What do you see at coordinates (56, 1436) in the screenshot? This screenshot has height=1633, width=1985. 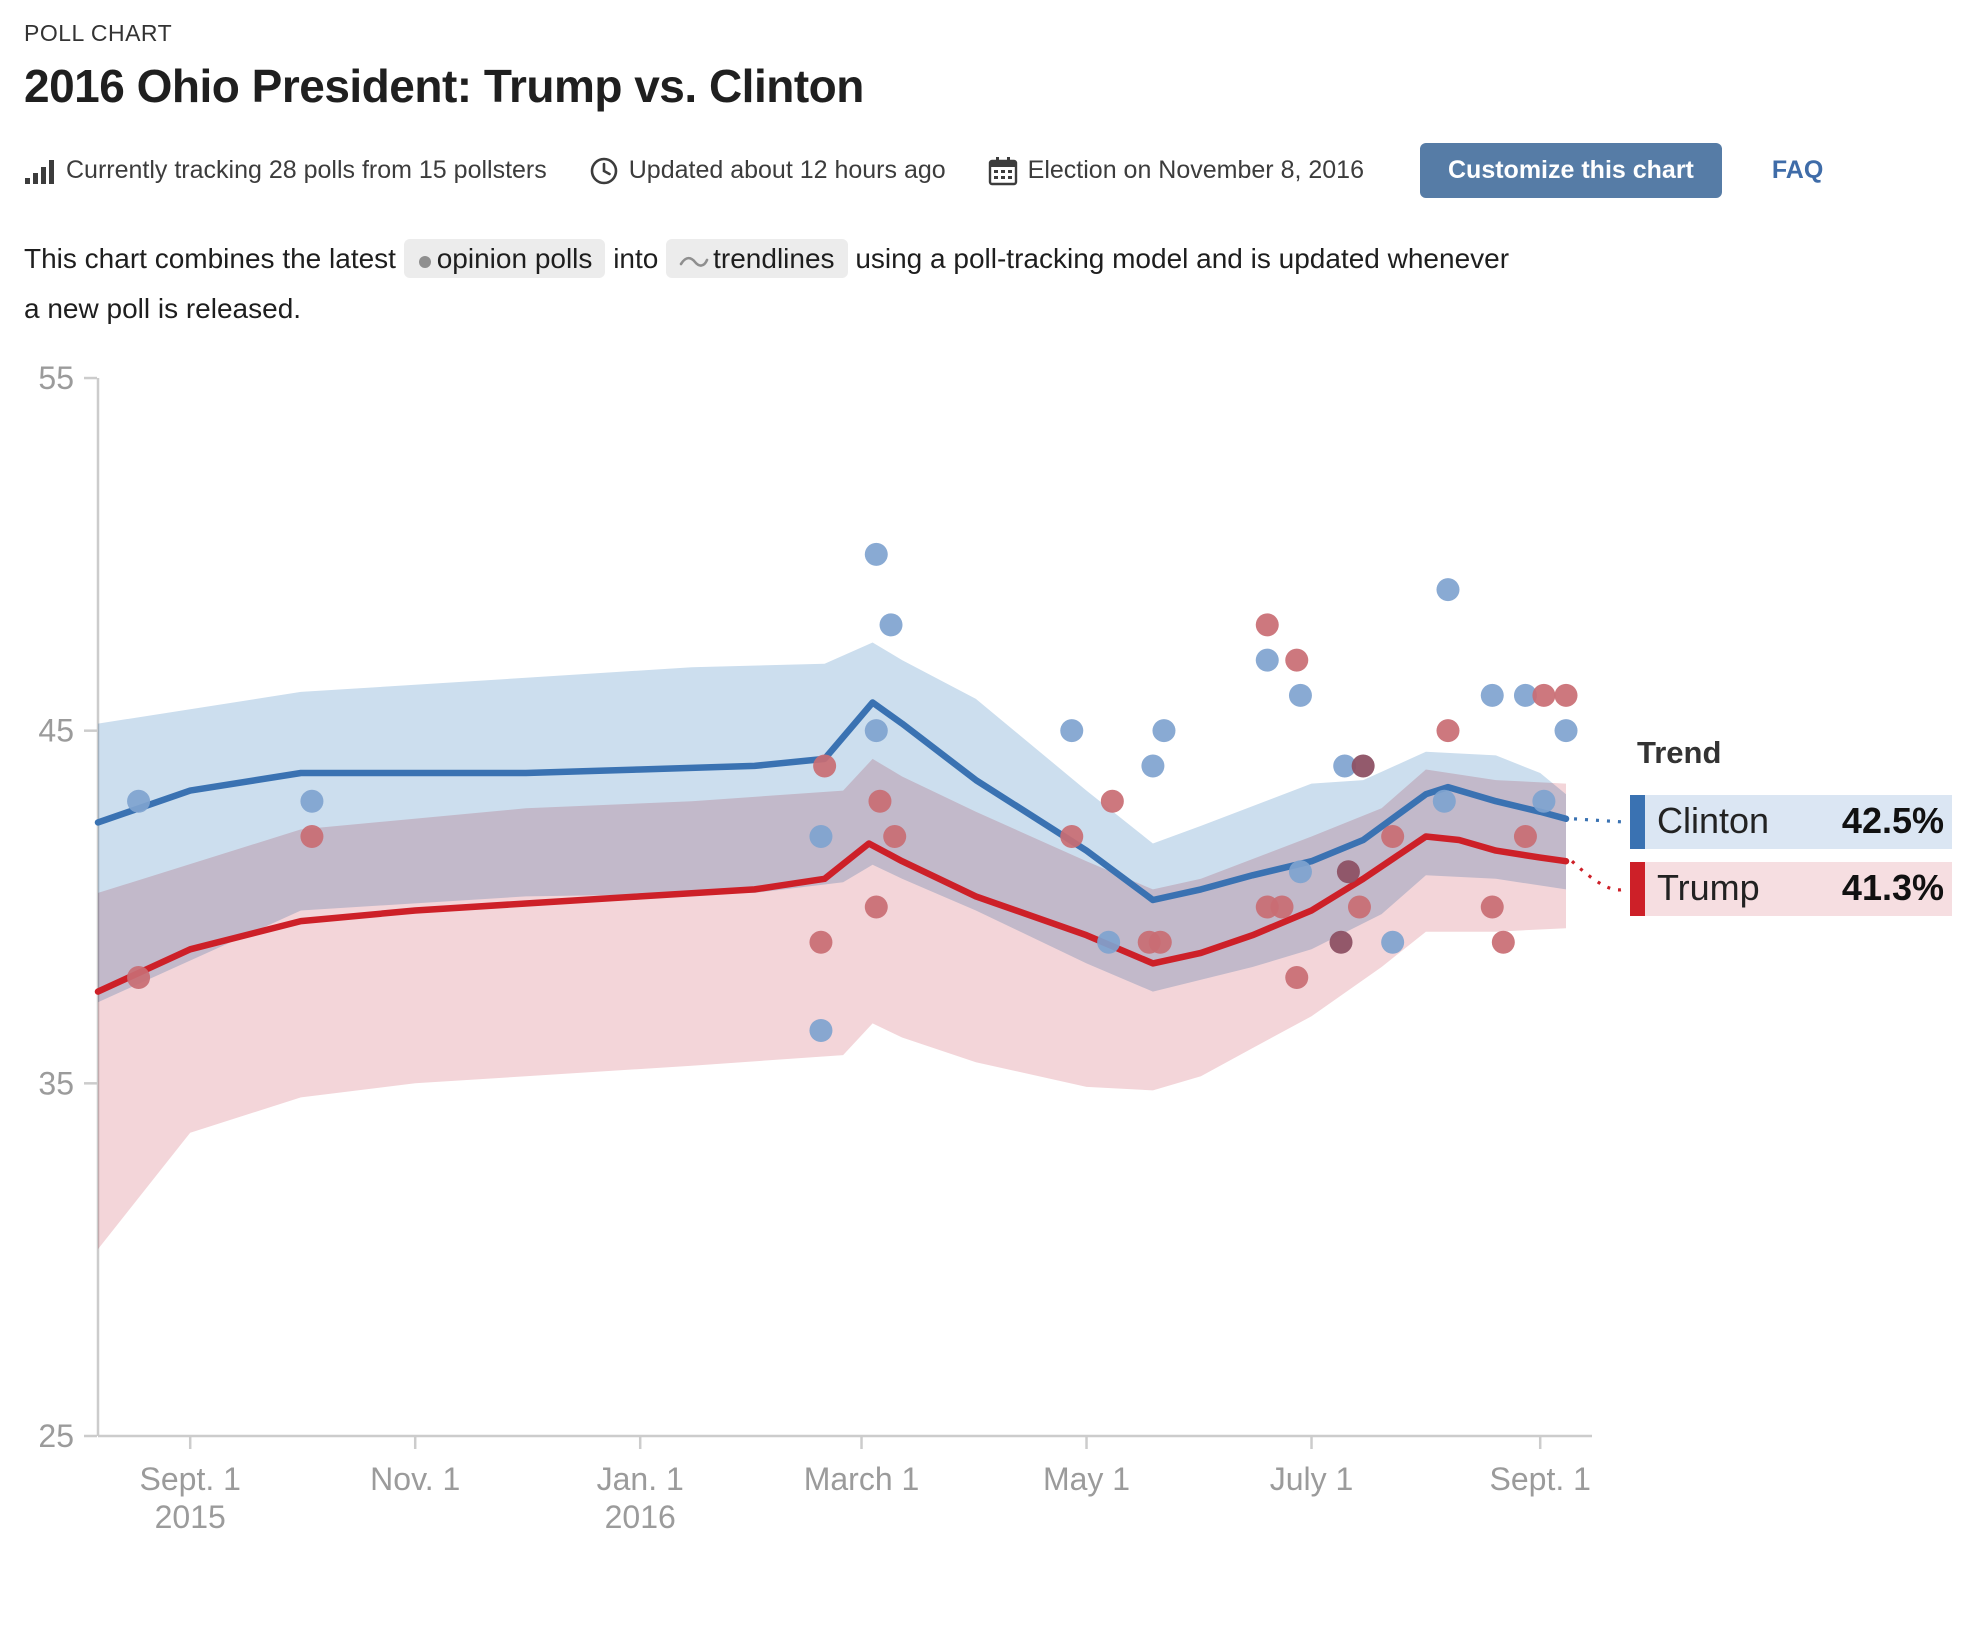 I see `y-tick-label: 25` at bounding box center [56, 1436].